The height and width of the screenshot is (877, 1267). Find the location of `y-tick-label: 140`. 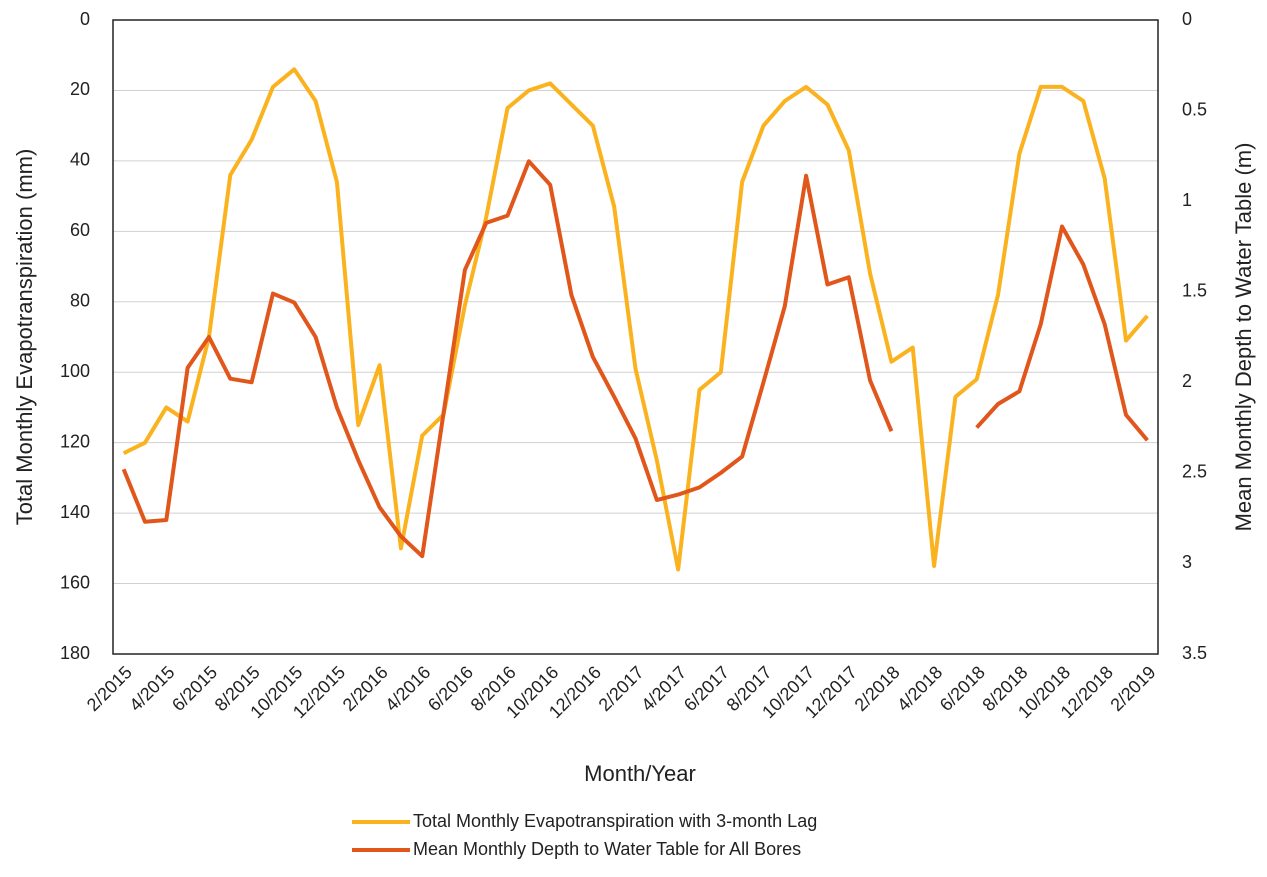

y-tick-label: 140 is located at coordinates (75, 512).